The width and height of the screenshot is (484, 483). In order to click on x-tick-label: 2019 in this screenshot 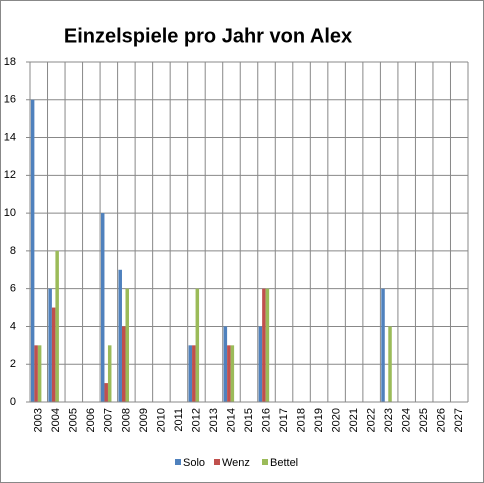, I will do `click(319, 420)`.